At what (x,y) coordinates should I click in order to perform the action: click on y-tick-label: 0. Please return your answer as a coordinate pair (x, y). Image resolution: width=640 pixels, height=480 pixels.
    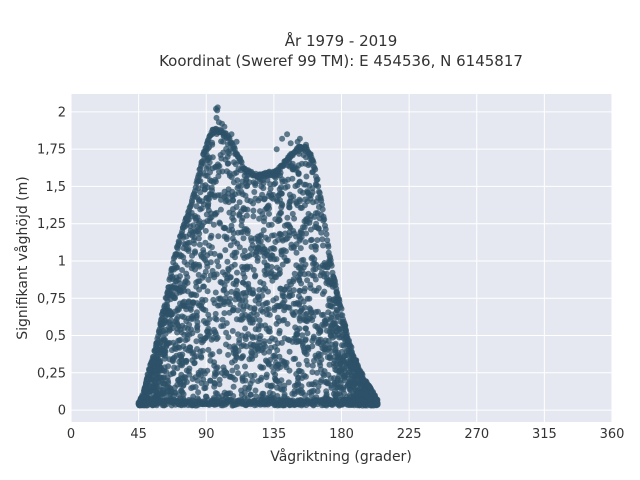
    Looking at the image, I should click on (62, 411).